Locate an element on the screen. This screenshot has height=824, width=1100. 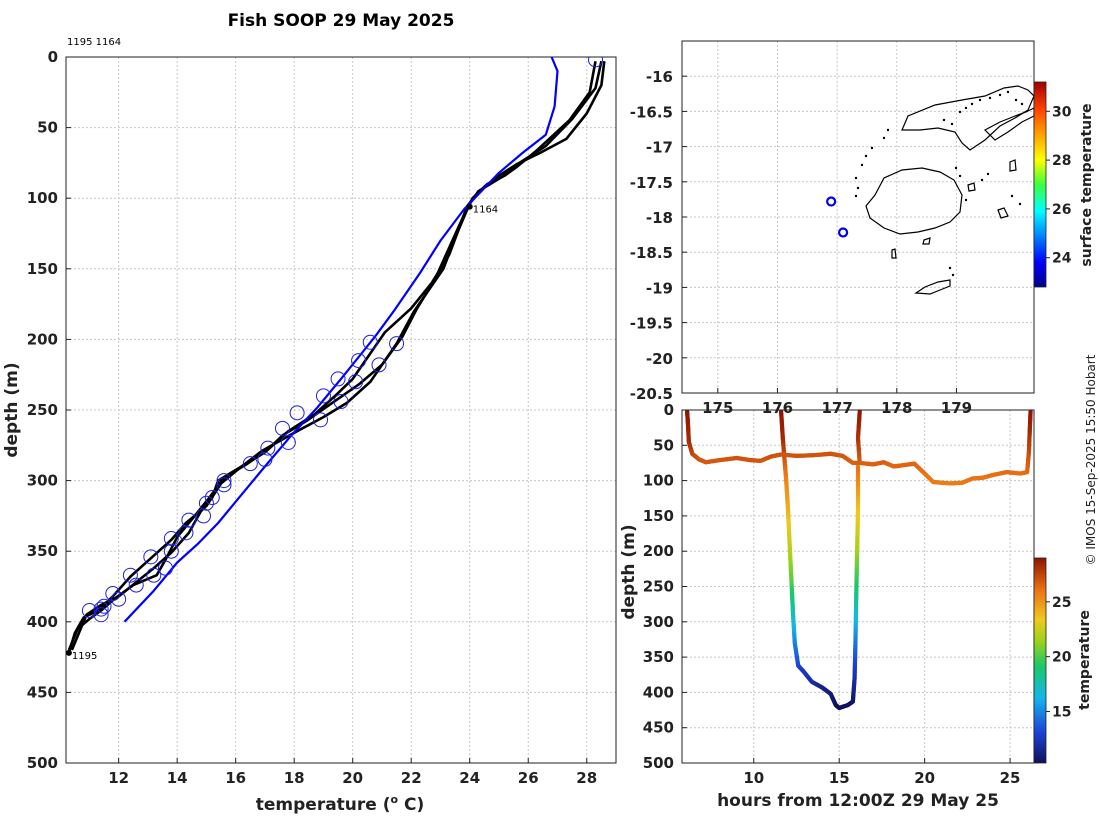
islets is located at coordinates (939, 183).